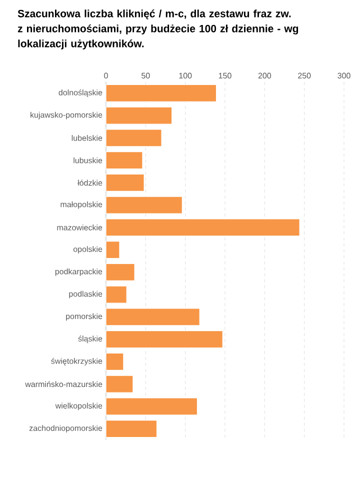  What do you see at coordinates (225, 75) in the screenshot?
I see `x-tick-label: 150` at bounding box center [225, 75].